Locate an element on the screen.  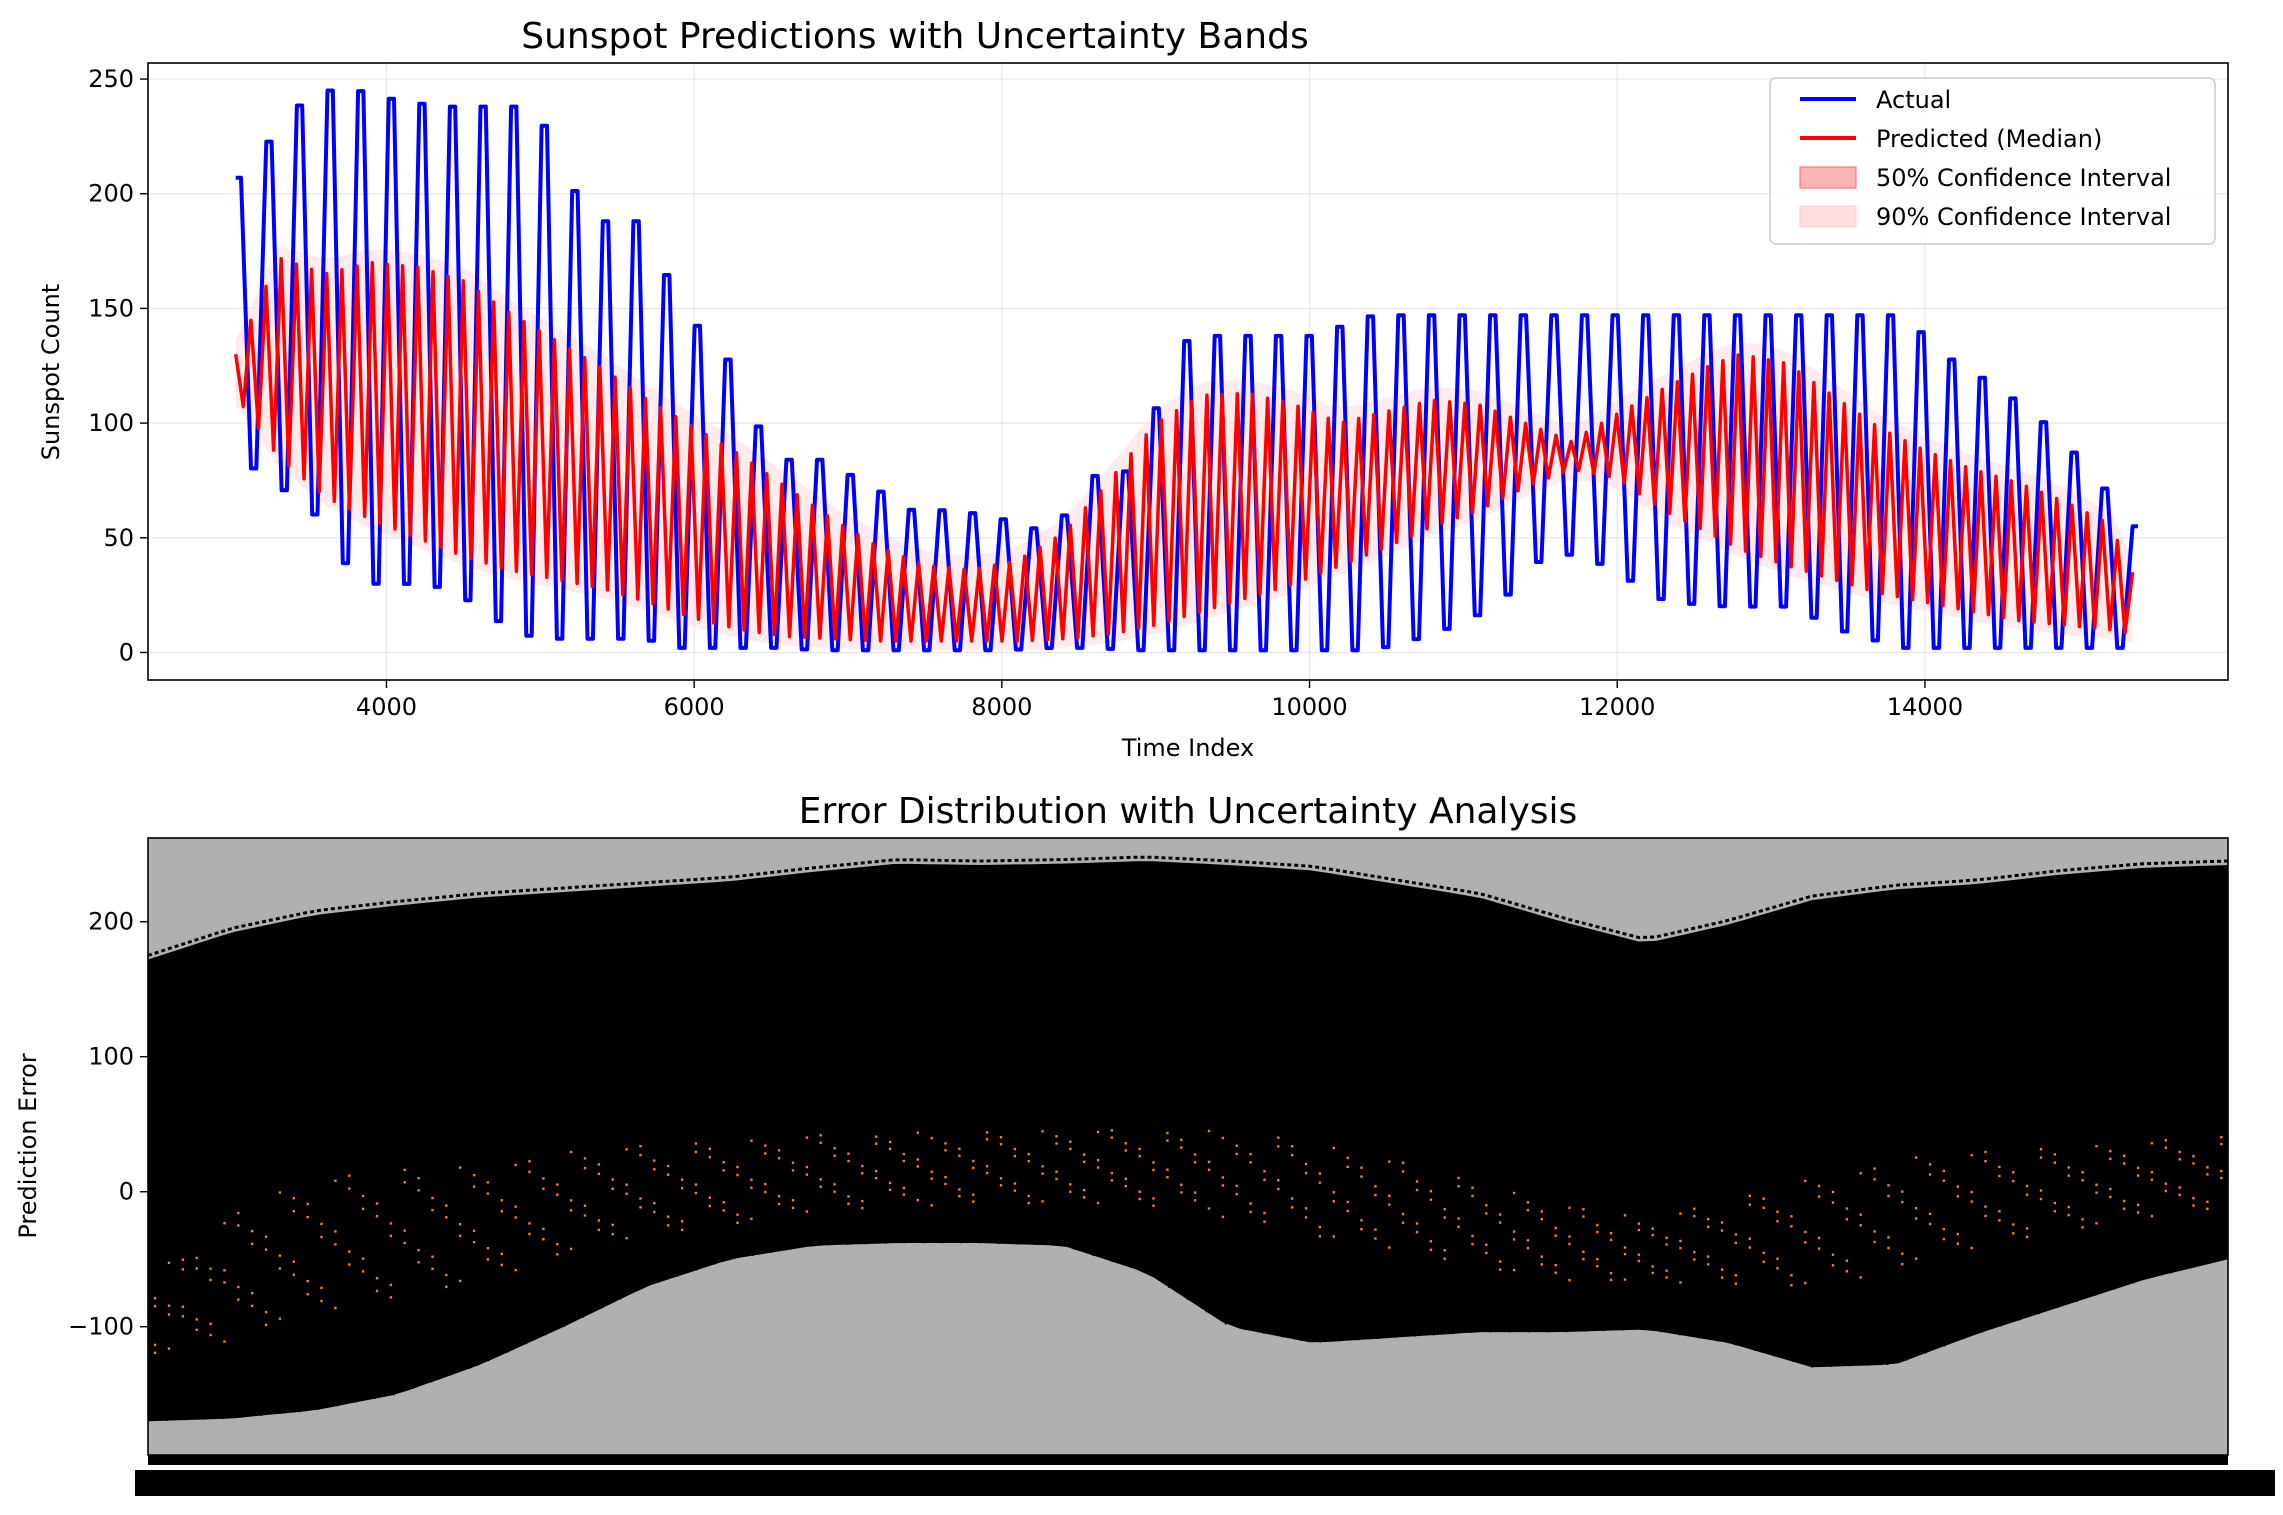
legend-swatch-ci50 is located at coordinates (1828, 177).